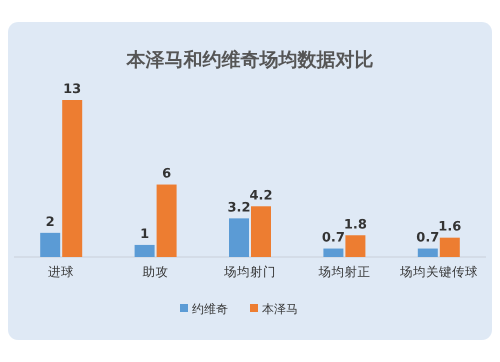  What do you see at coordinates (50, 222) in the screenshot?
I see `data-label: 2` at bounding box center [50, 222].